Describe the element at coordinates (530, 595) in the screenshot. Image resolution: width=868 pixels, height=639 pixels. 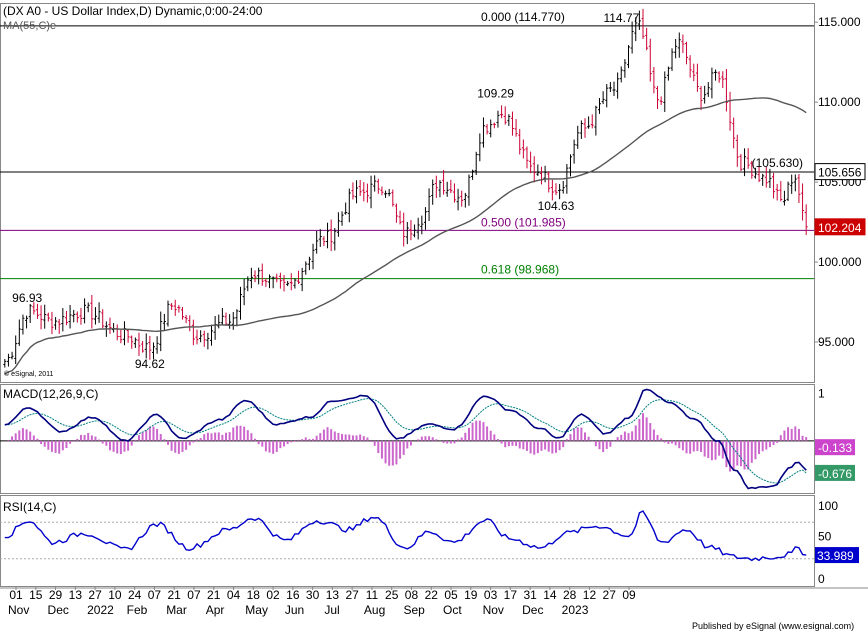
I see `x-day-label: 31` at that location.